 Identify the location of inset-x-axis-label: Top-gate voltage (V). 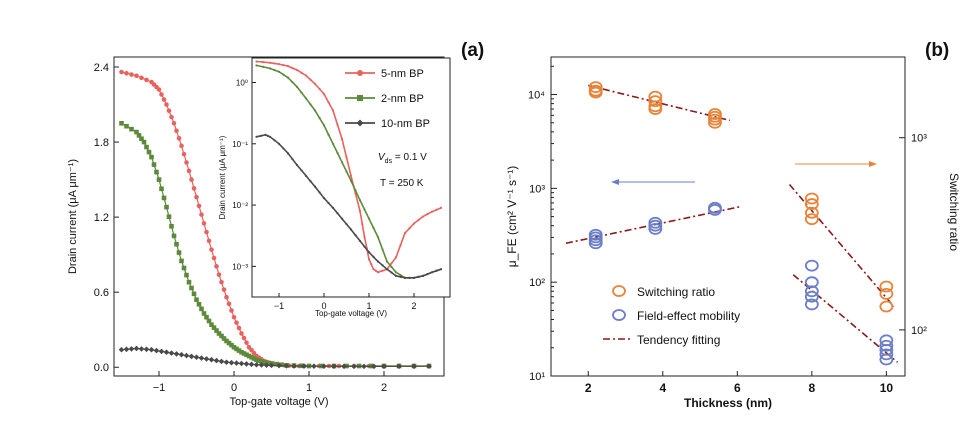
(351, 313).